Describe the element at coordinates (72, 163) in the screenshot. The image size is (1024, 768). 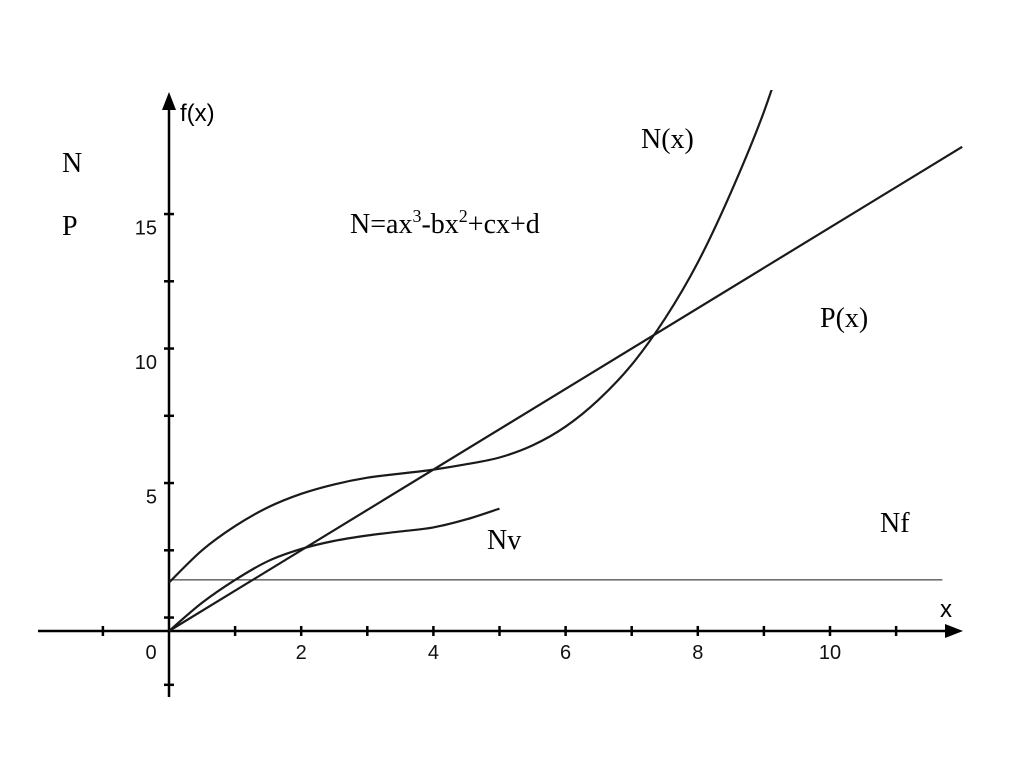
I see `side-label-n: N` at that location.